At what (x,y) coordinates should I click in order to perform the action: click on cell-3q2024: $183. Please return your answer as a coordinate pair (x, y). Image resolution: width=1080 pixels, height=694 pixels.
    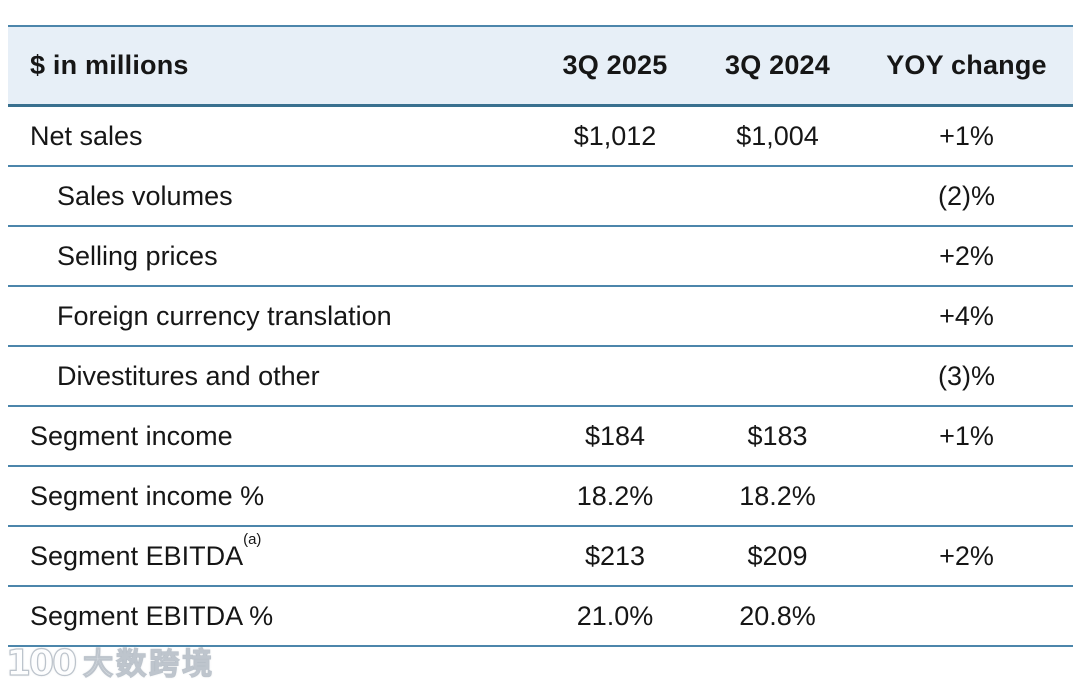
    Looking at the image, I should click on (777, 435).